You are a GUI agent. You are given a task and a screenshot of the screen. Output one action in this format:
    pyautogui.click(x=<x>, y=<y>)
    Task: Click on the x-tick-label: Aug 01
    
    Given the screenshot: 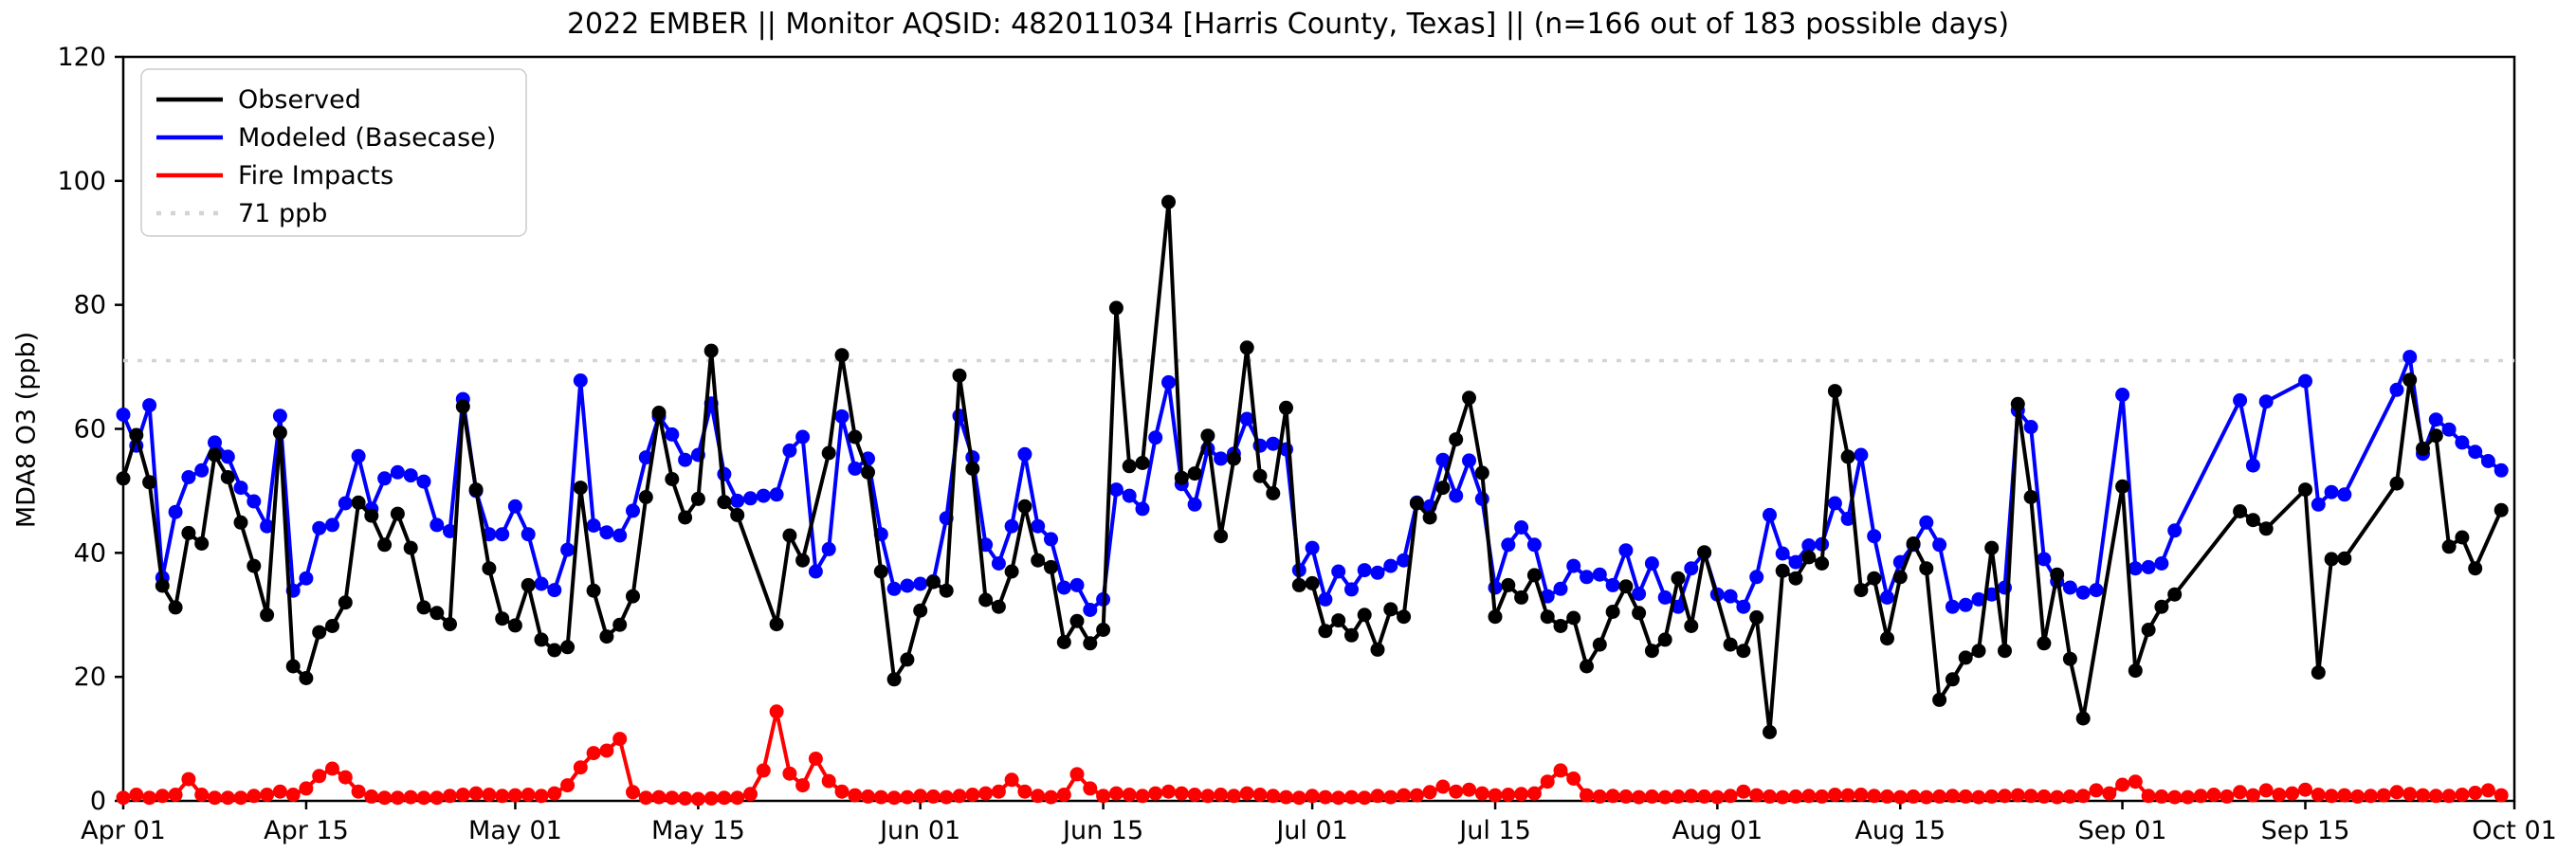 What is the action you would take?
    pyautogui.click(x=1717, y=830)
    